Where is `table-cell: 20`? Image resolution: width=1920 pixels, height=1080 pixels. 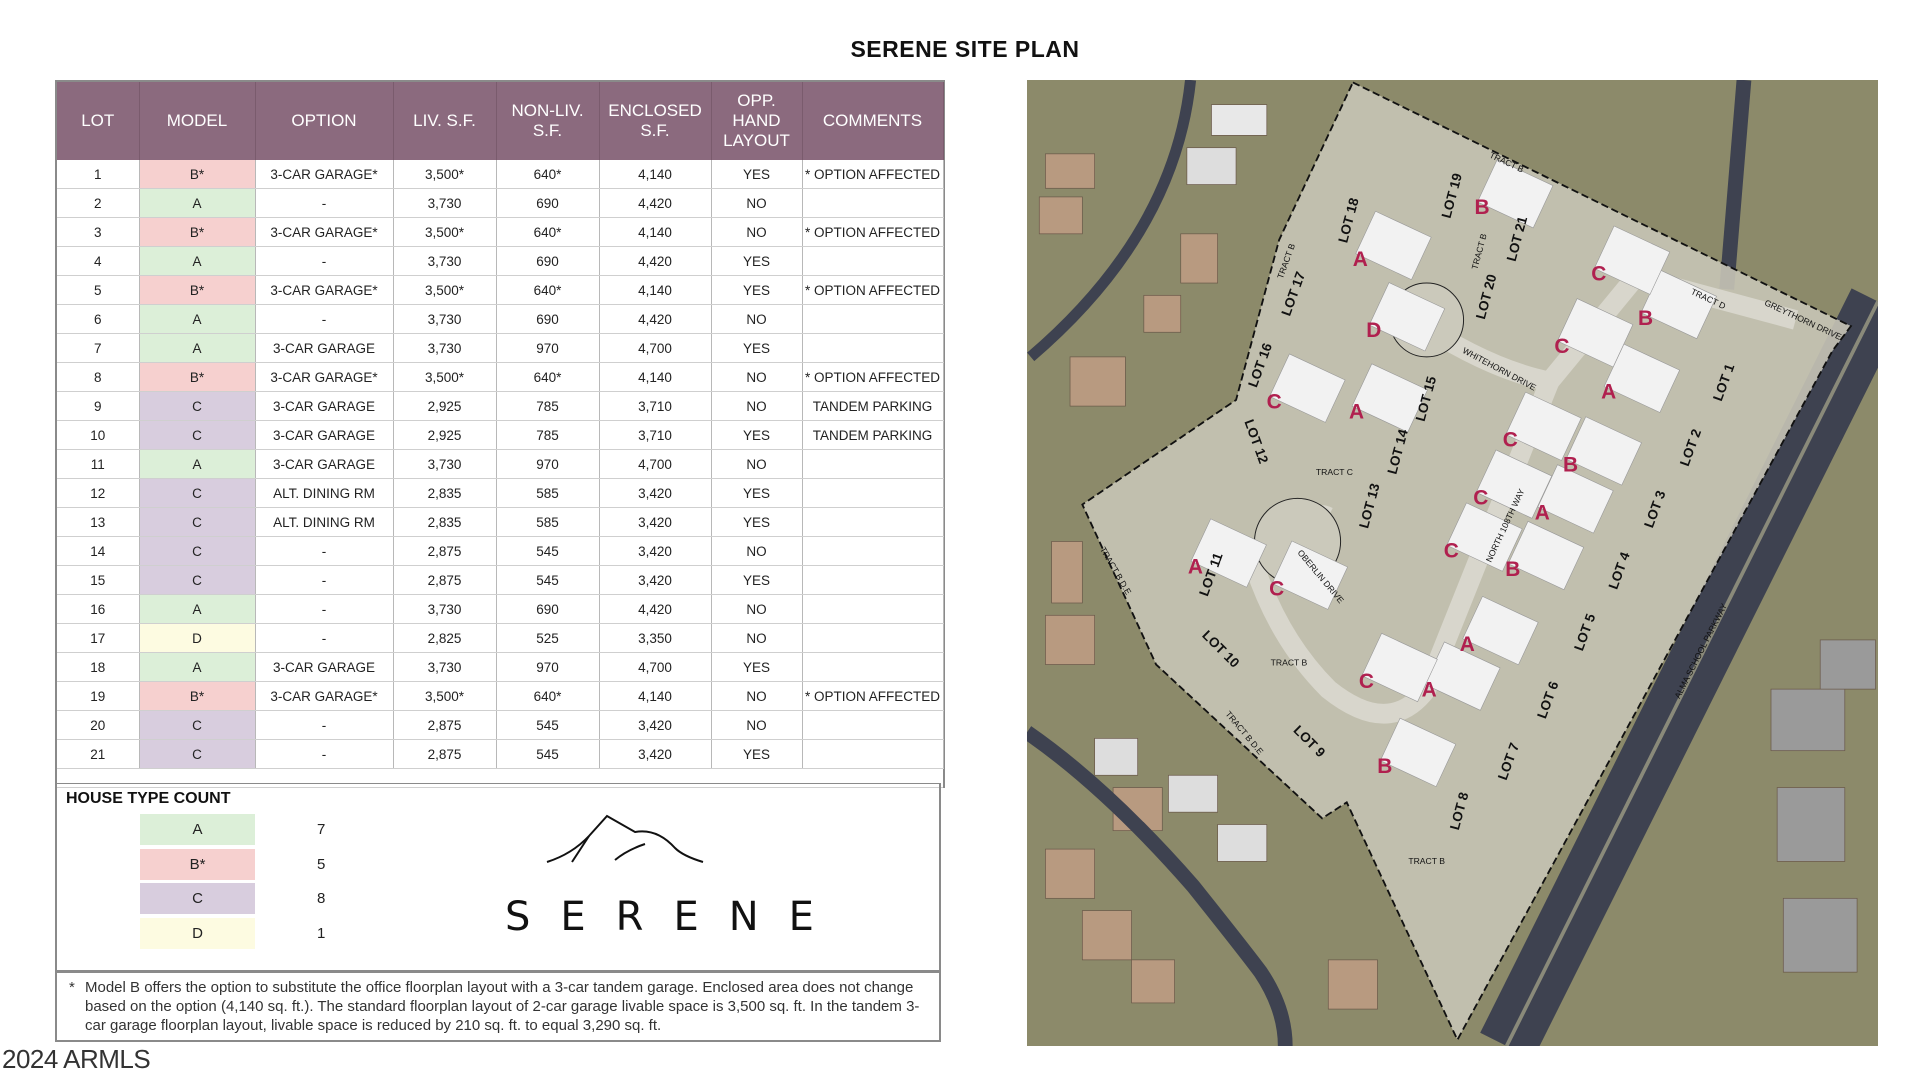
table-cell: 20 is located at coordinates (98, 725).